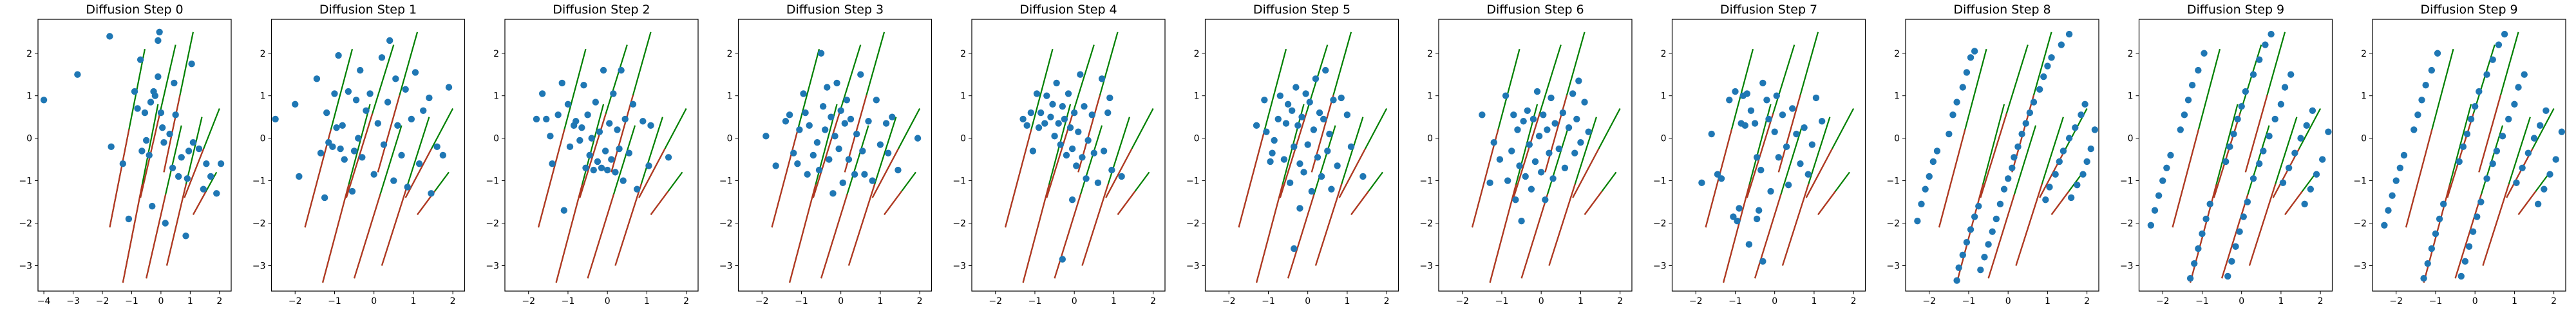 Image resolution: width=2576 pixels, height=322 pixels. I want to click on y-tick-label: 2, so click(2131, 54).